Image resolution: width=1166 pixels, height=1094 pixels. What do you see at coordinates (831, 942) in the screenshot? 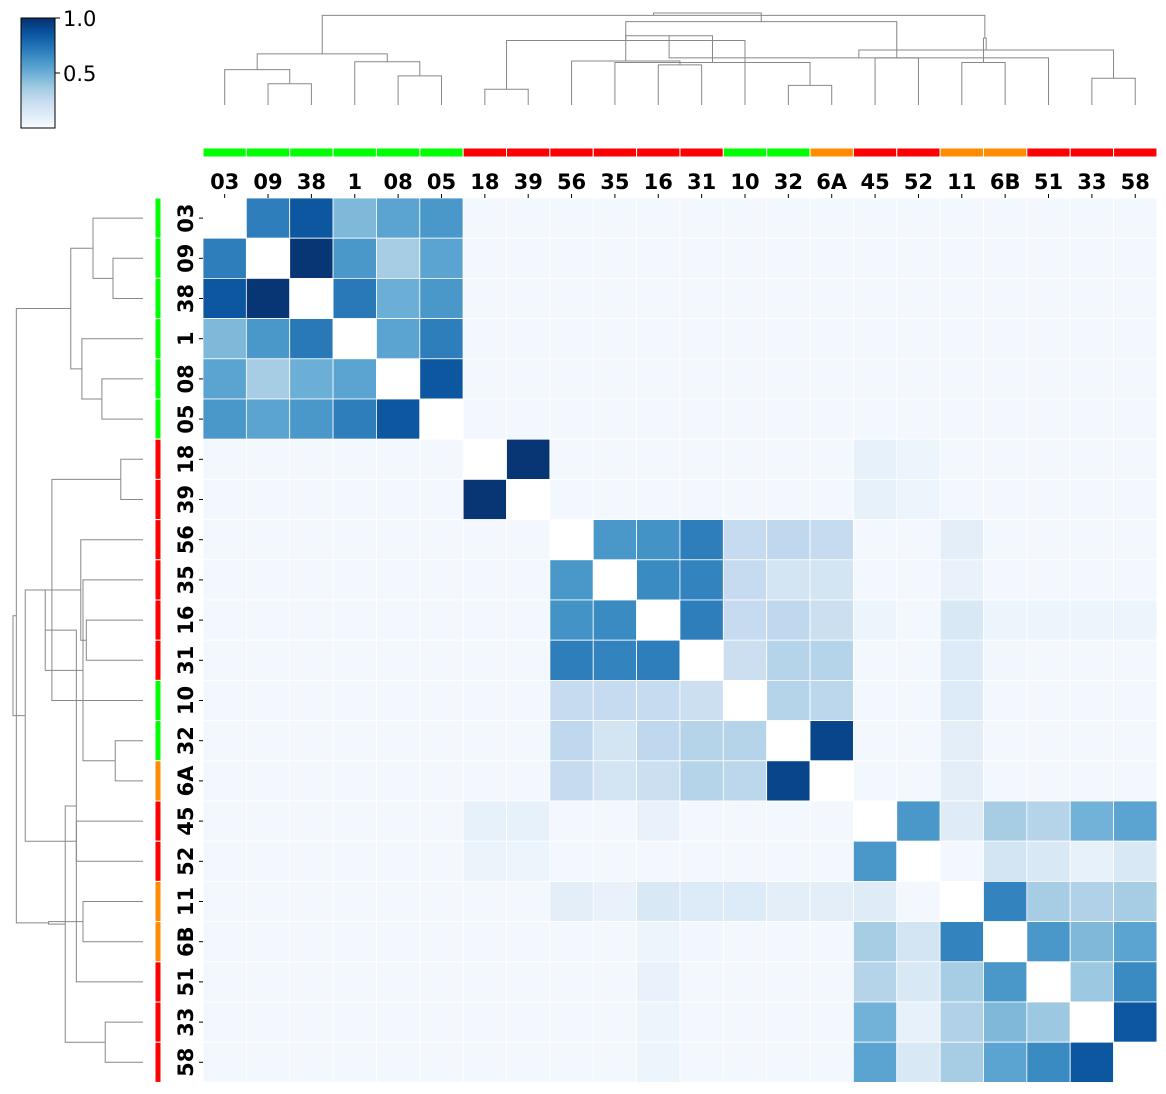
I see `heatmap-cell-6B-6A` at bounding box center [831, 942].